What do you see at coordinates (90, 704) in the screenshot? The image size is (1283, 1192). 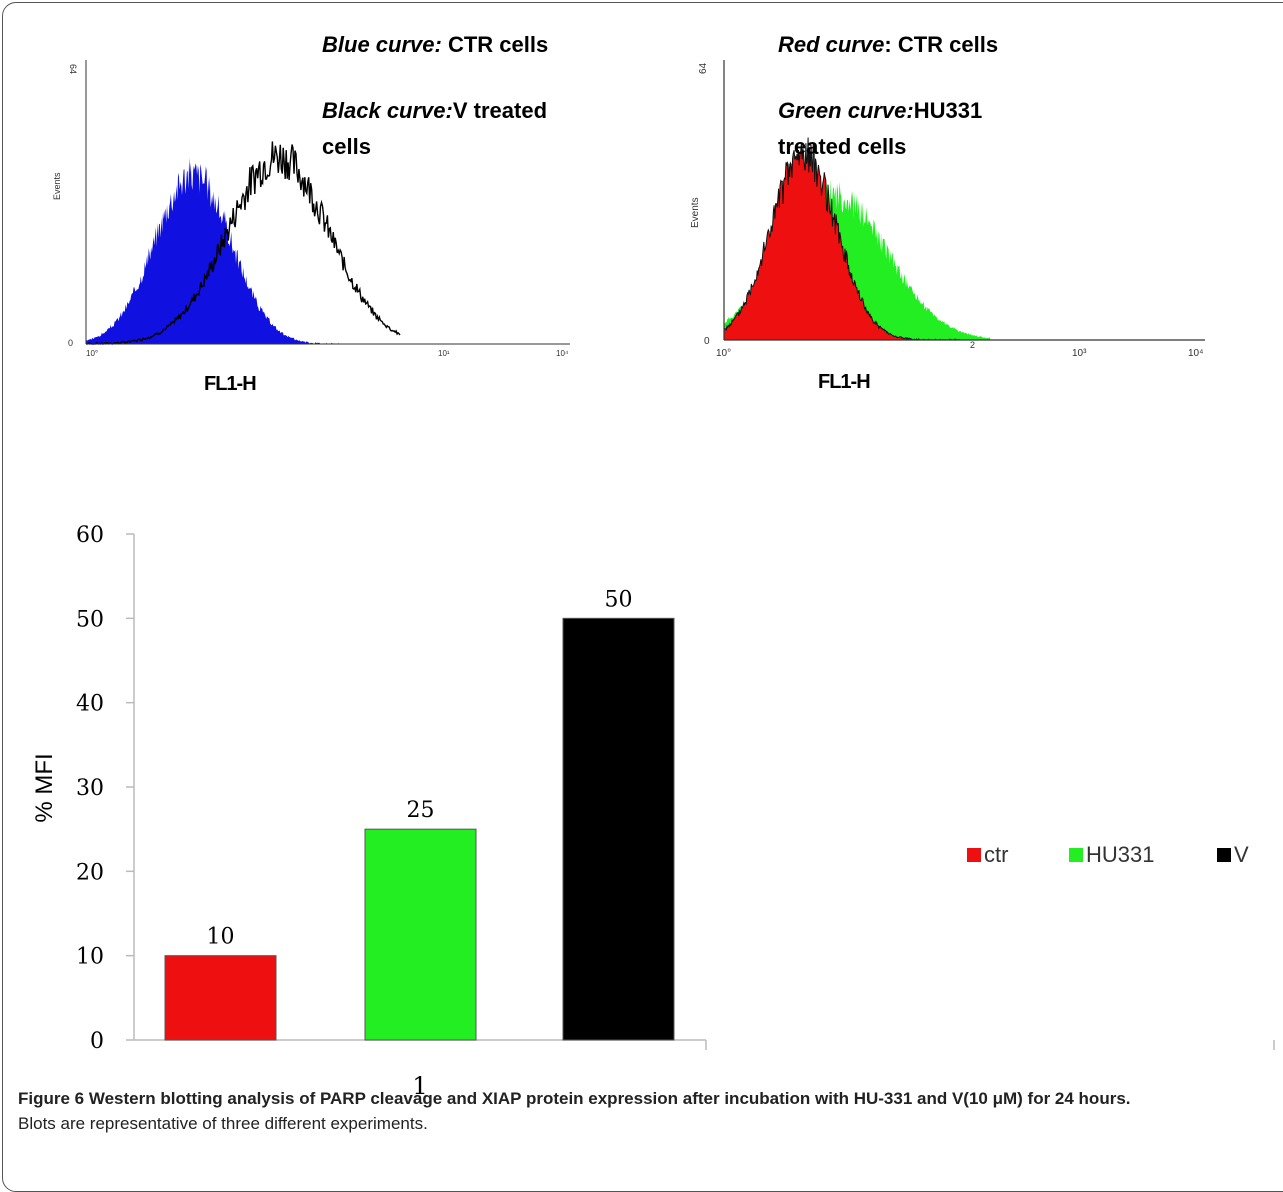 I see `bar-y-tick-label: 40` at bounding box center [90, 704].